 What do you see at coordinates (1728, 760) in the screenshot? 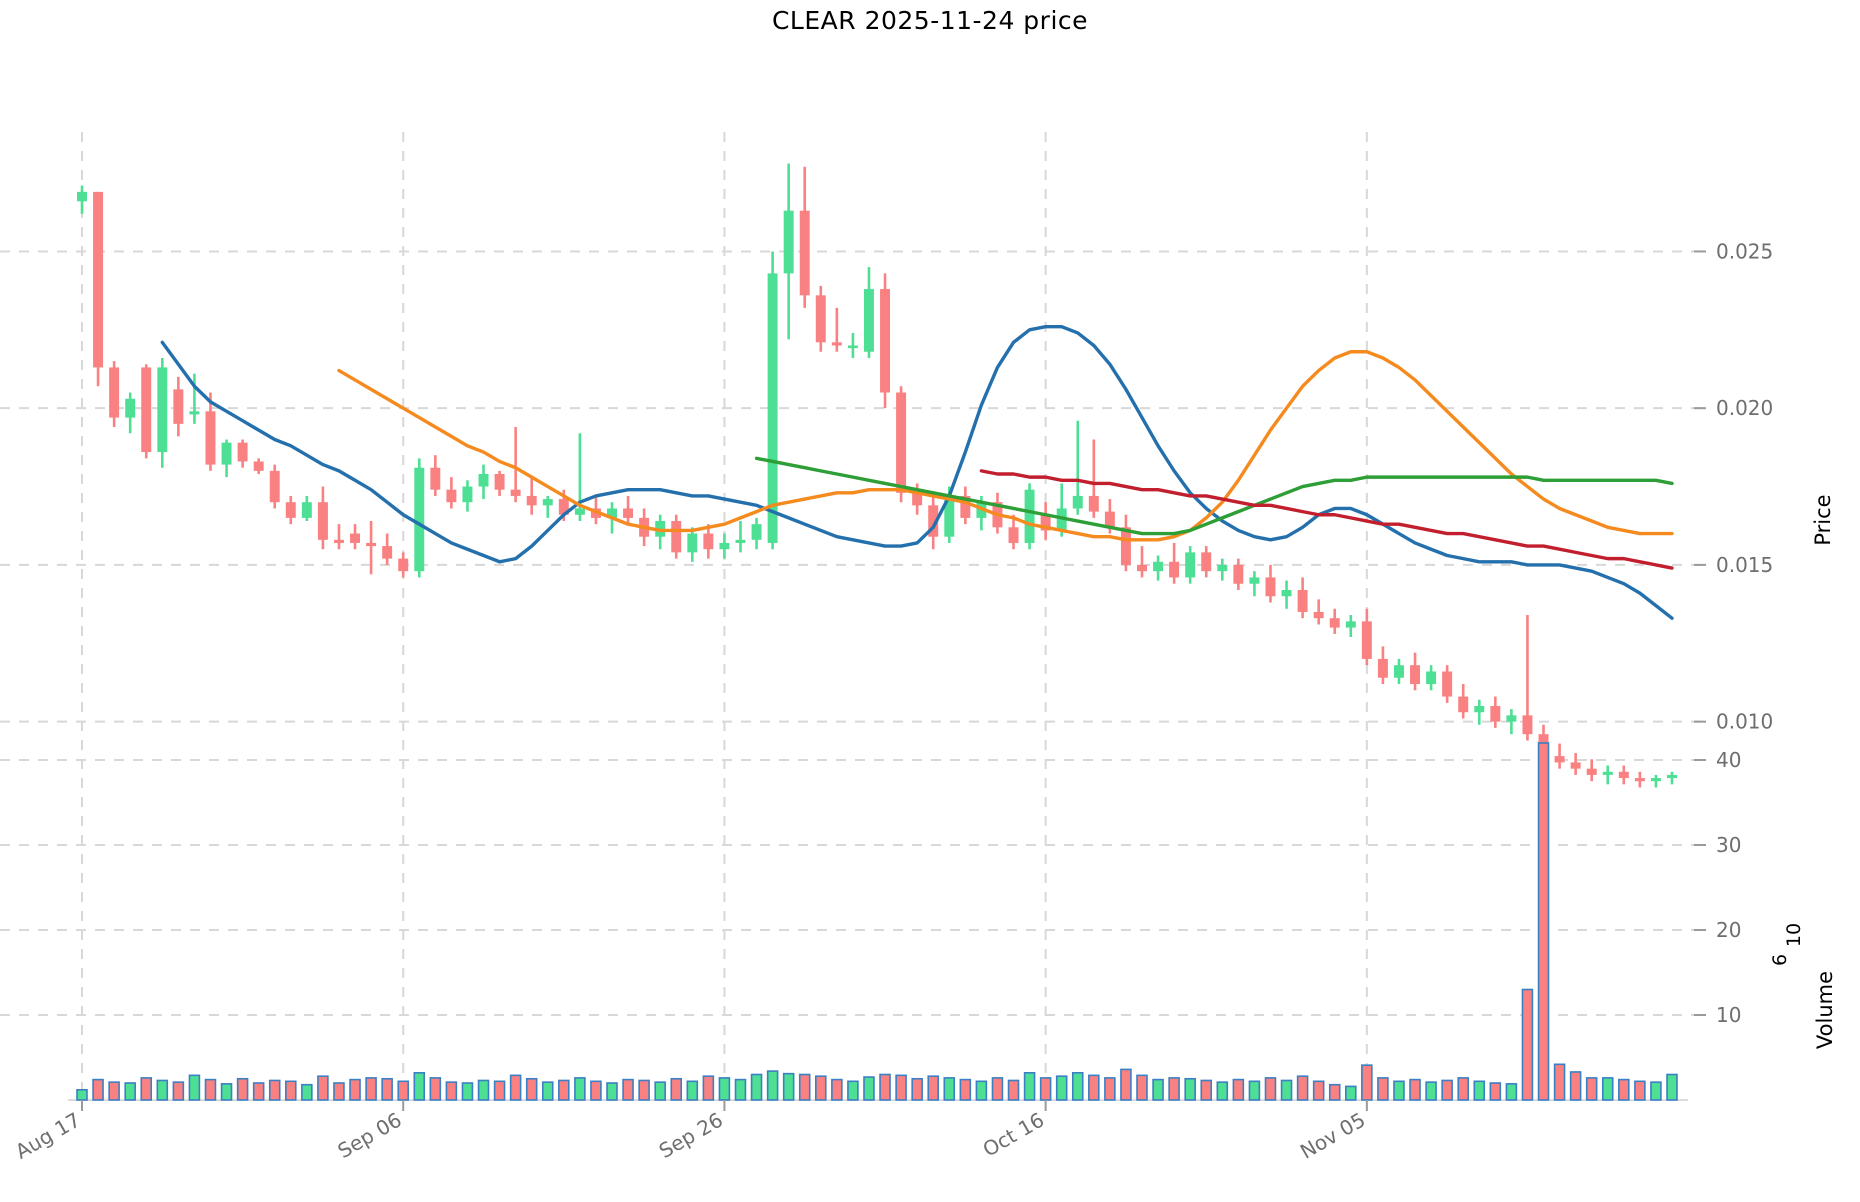
I see `svg-text: 40` at bounding box center [1728, 760].